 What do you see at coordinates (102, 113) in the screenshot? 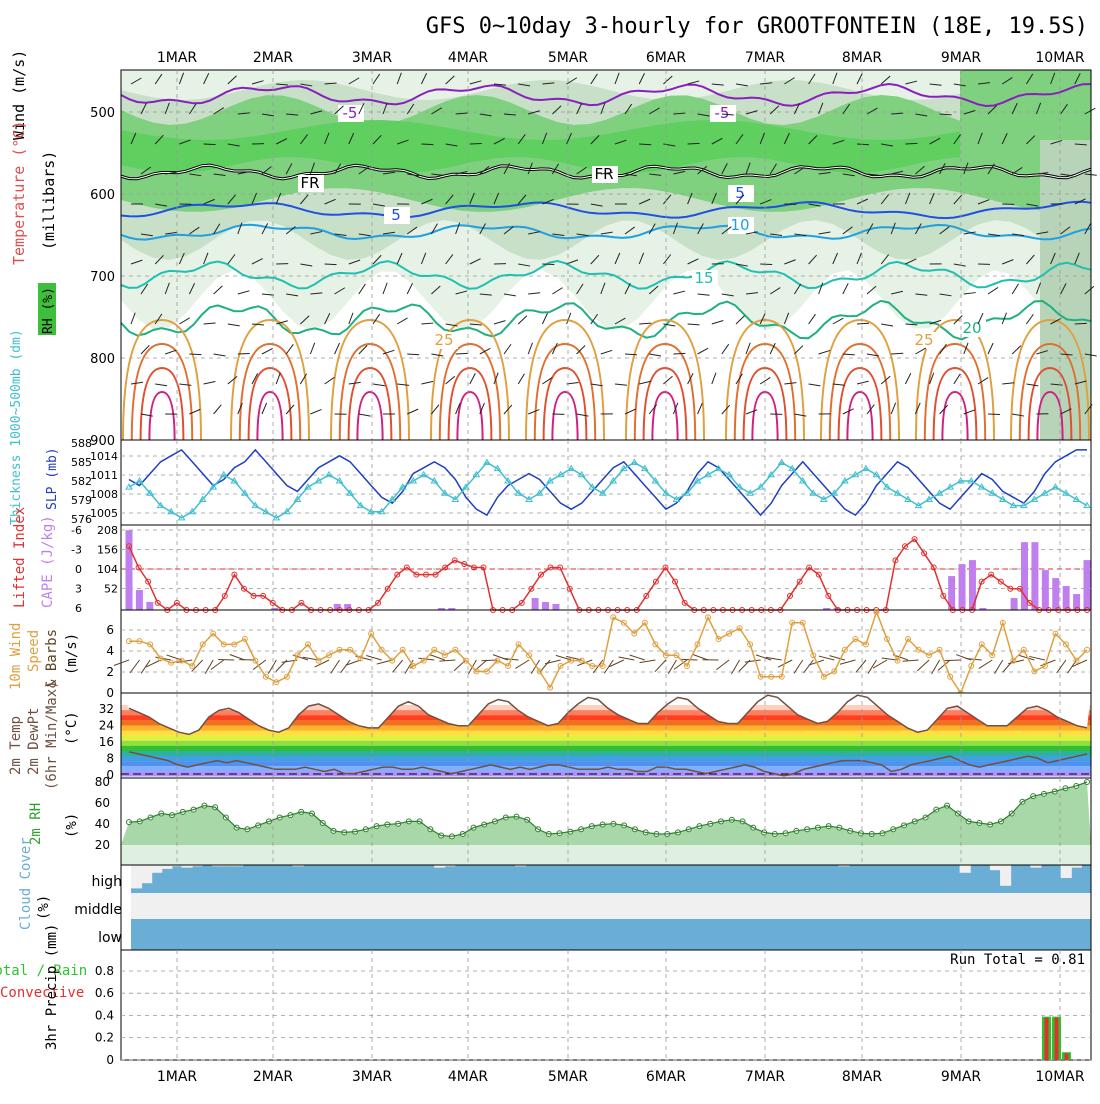
I see `pressure-tick-label: 500` at bounding box center [102, 113].